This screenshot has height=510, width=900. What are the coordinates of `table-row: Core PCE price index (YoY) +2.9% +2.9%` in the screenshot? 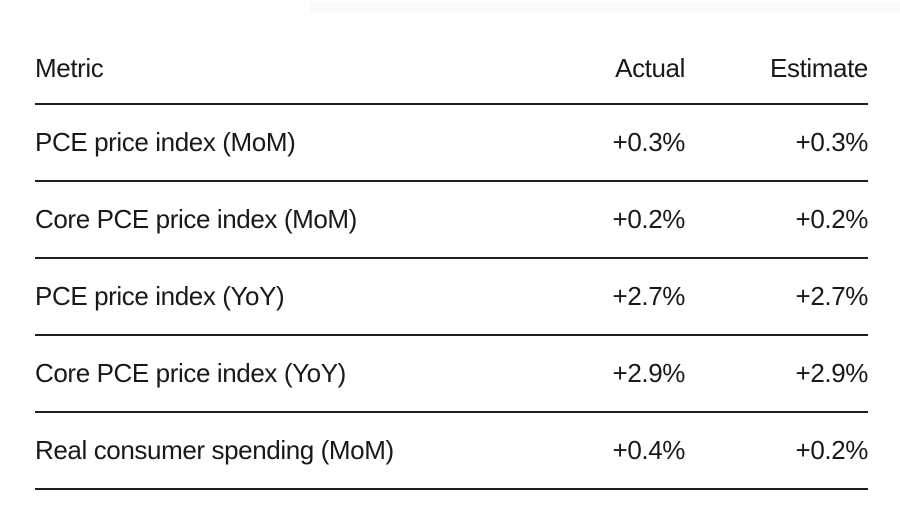 It's located at (451, 374).